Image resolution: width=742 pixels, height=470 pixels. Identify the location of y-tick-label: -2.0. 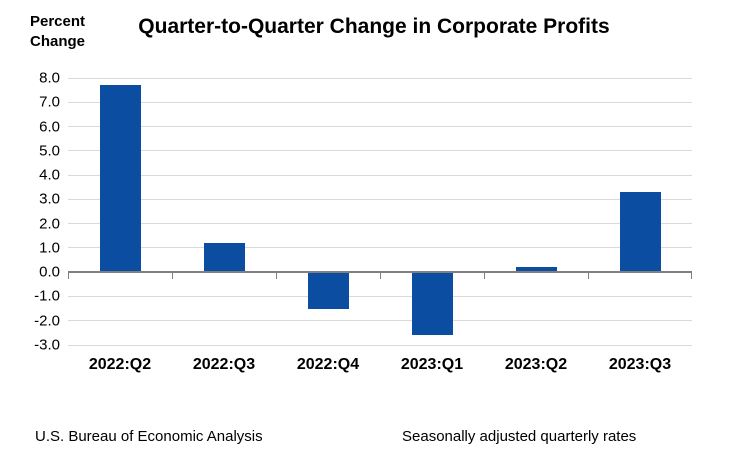
(47, 321).